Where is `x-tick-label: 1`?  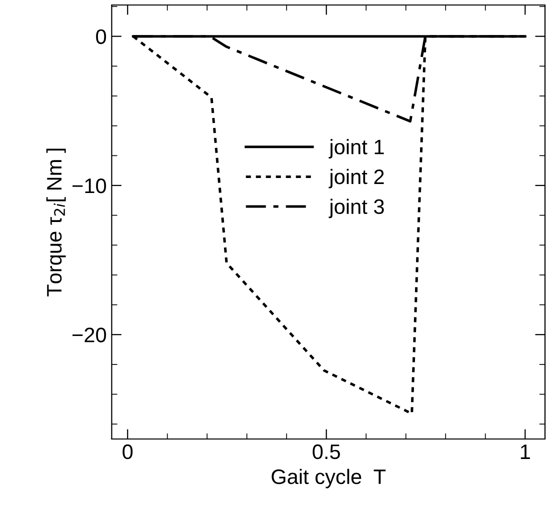 x-tick-label: 1 is located at coordinates (525, 451).